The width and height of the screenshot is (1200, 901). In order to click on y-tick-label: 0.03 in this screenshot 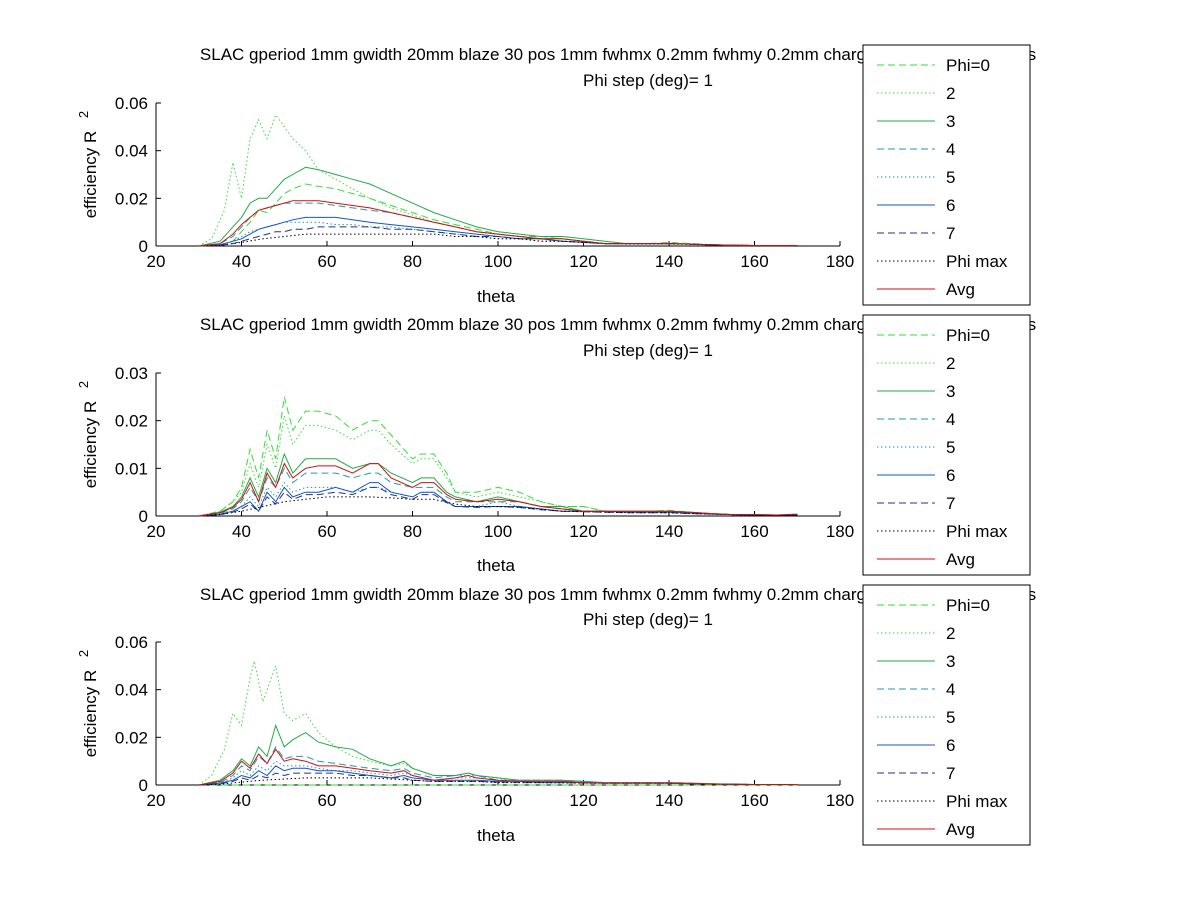, I will do `click(131, 373)`.